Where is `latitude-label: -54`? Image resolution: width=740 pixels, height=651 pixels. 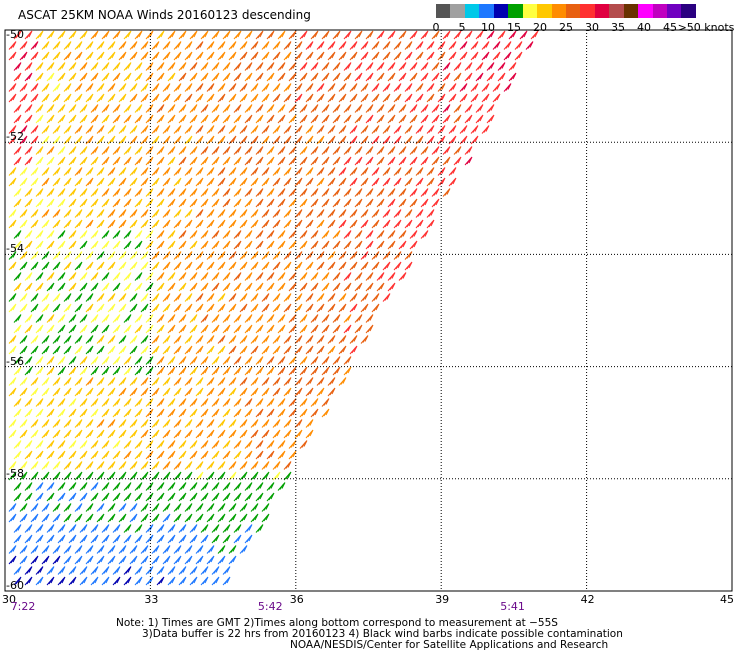 latitude-label: -54 is located at coordinates (15, 249).